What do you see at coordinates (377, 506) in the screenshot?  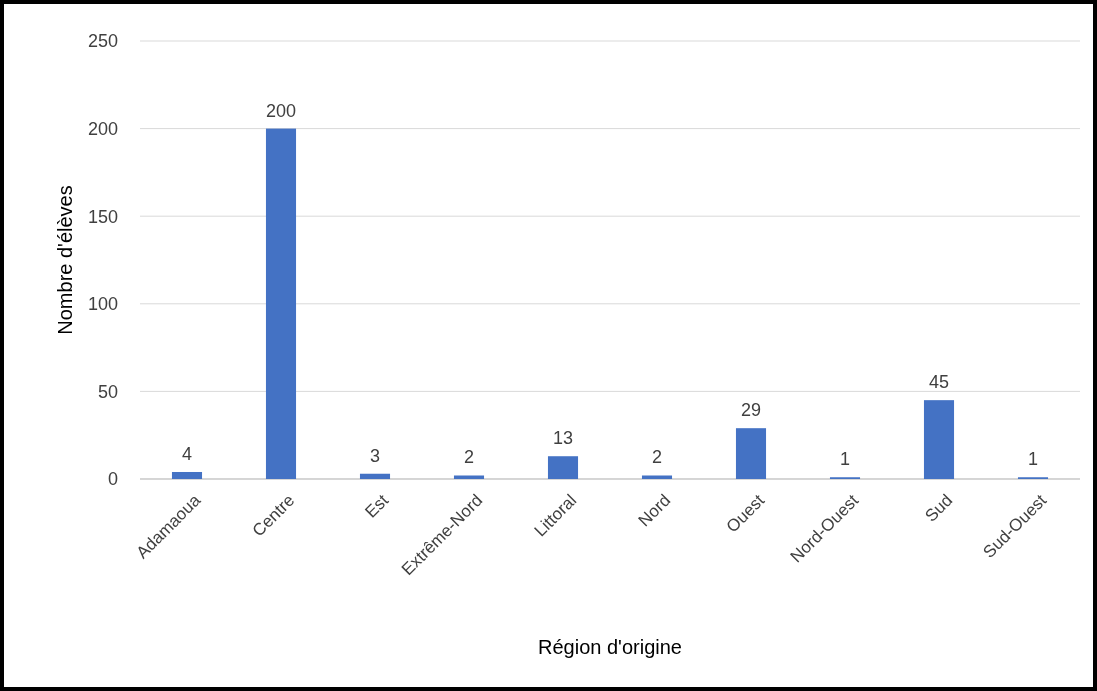 I see `x-tick-label: Est` at bounding box center [377, 506].